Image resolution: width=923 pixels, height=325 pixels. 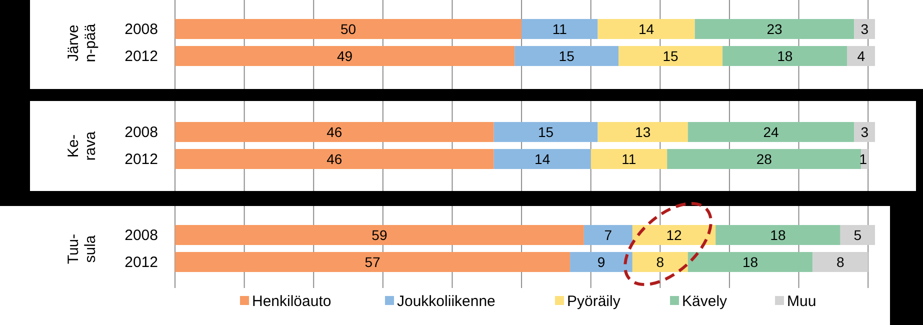 I want to click on data-label: 50, so click(x=348, y=29).